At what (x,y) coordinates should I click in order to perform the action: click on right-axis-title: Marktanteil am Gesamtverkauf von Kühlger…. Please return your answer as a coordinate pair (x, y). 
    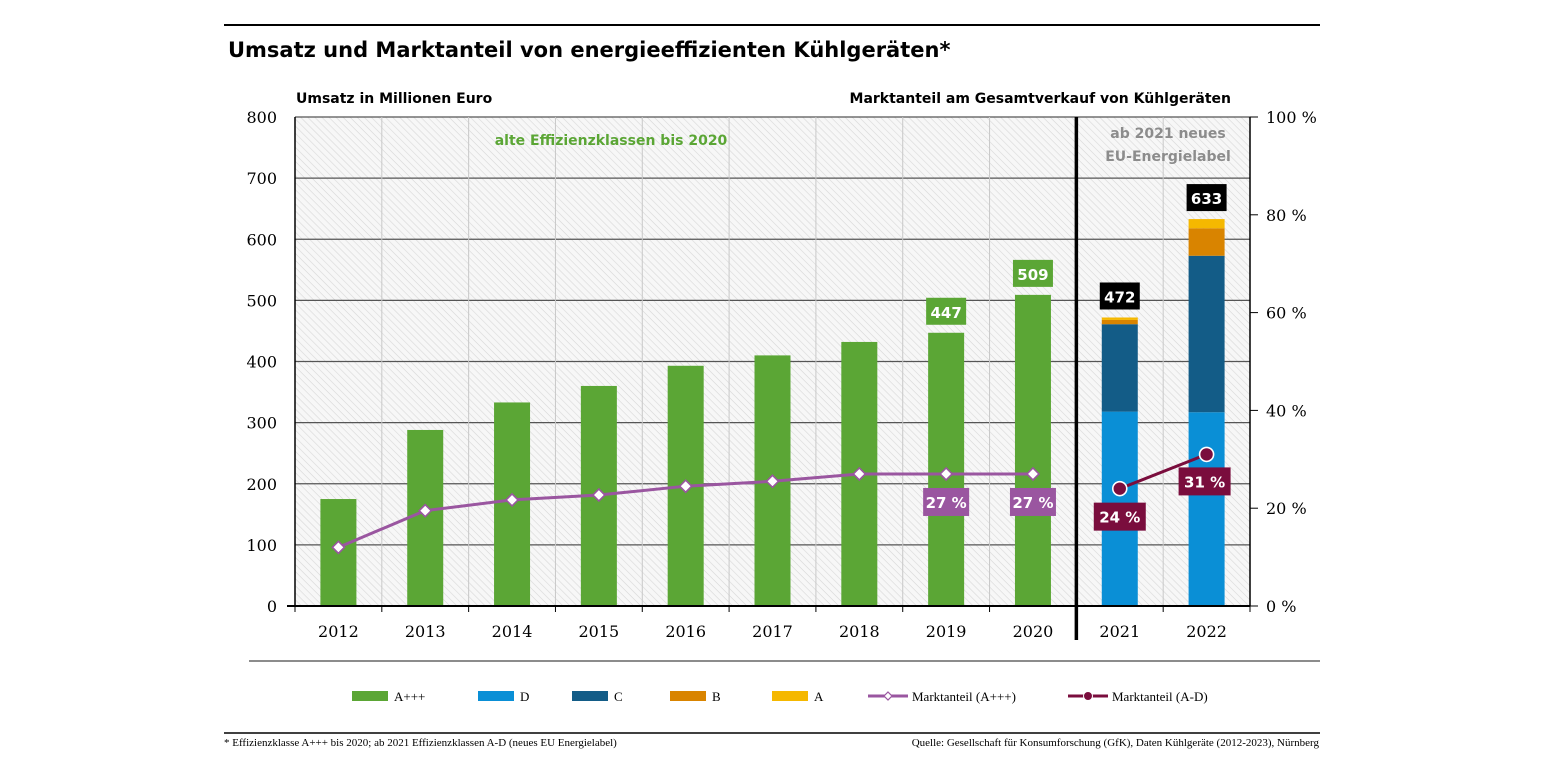
    Looking at the image, I should click on (1040, 99).